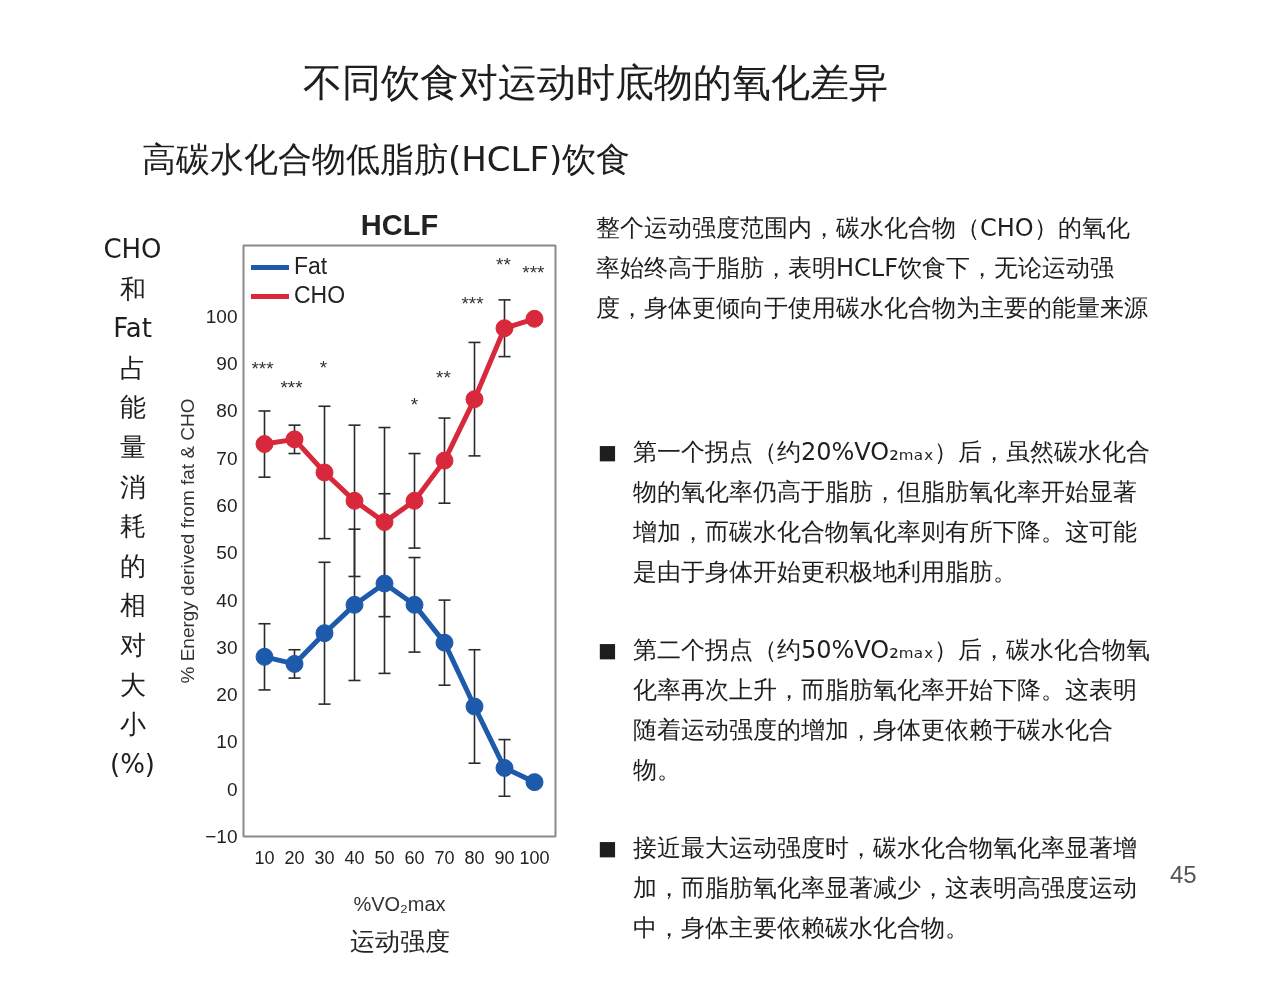 This screenshot has width=1280, height=1006. What do you see at coordinates (227, 553) in the screenshot?
I see `y-tick-label: 50` at bounding box center [227, 553].